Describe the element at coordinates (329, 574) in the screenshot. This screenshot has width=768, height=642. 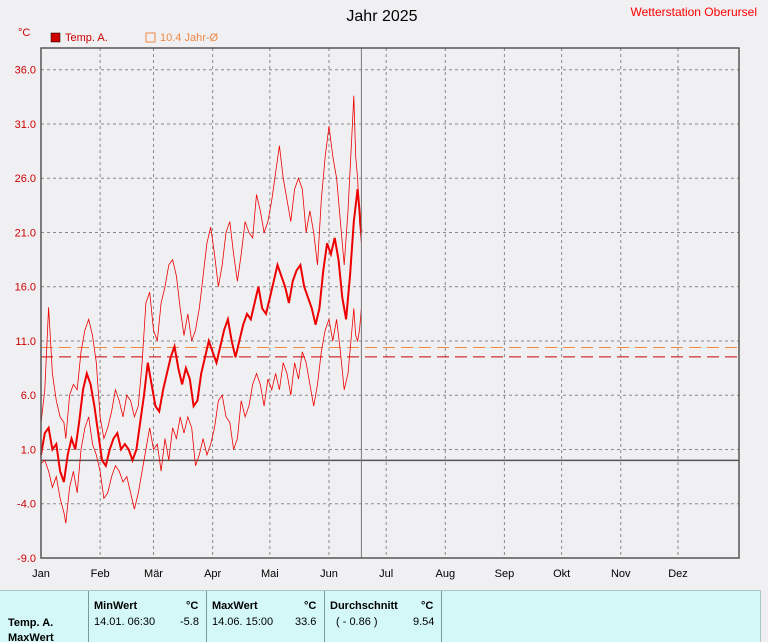
I see `x-tick-label: Jun` at that location.